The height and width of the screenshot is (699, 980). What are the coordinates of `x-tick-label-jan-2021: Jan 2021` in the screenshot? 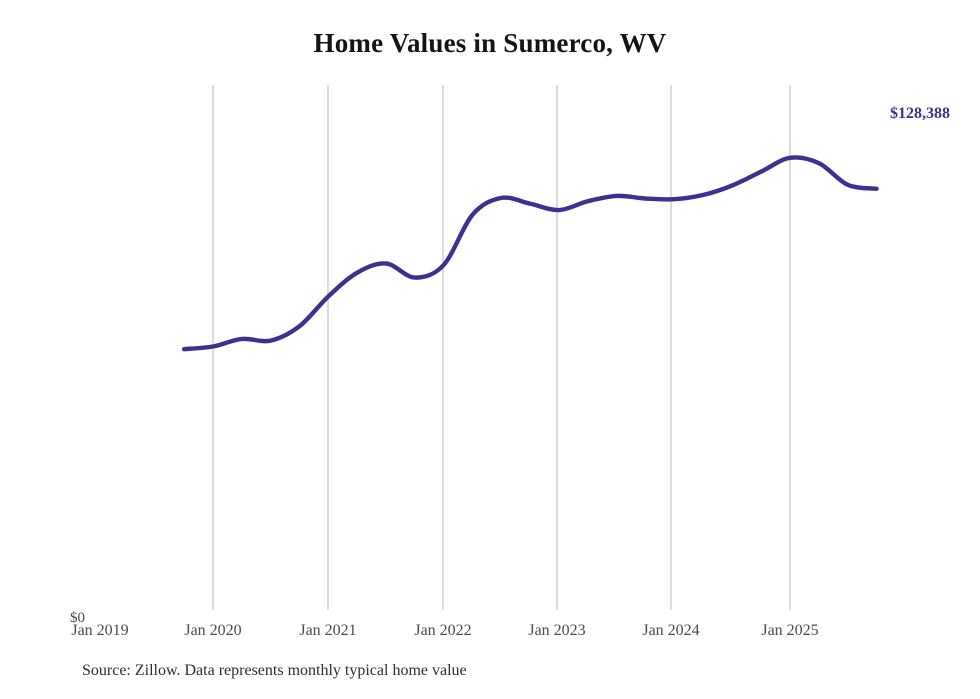 It's located at (328, 630).